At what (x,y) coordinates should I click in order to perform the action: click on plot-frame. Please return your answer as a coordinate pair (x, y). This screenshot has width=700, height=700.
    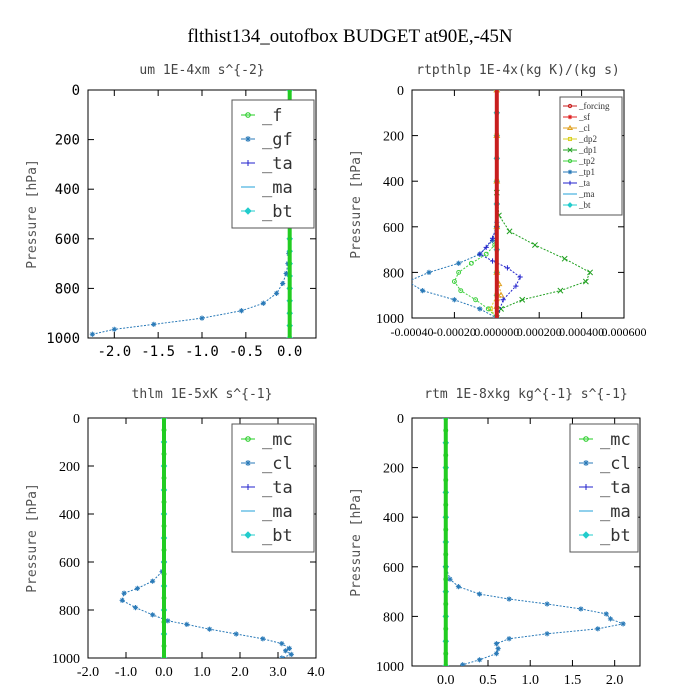
    Looking at the image, I should click on (518, 204).